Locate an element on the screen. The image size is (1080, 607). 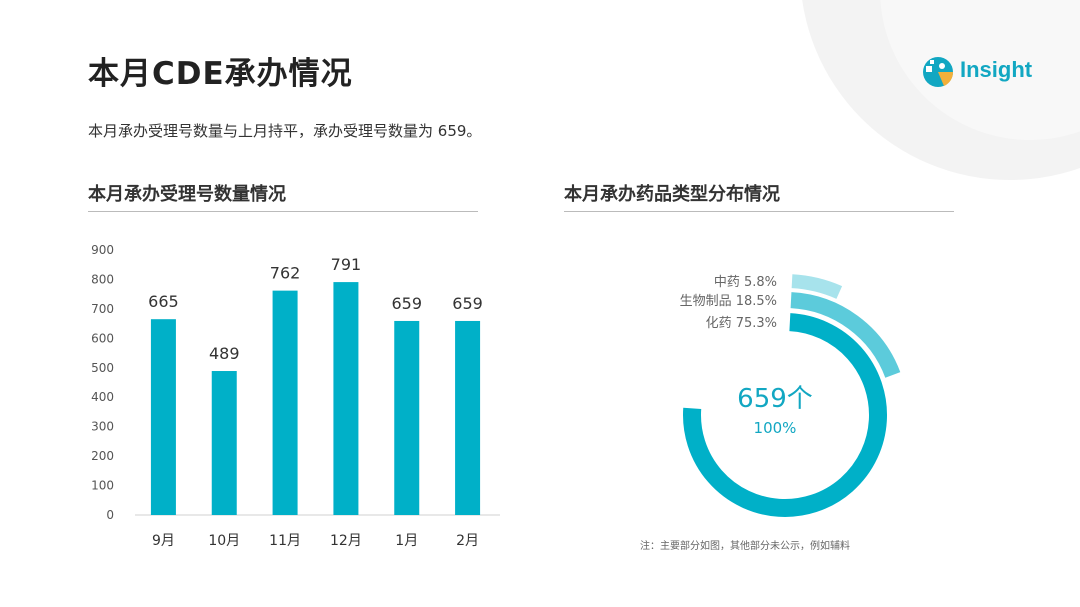
y-tick-label: 200 is located at coordinates (102, 456).